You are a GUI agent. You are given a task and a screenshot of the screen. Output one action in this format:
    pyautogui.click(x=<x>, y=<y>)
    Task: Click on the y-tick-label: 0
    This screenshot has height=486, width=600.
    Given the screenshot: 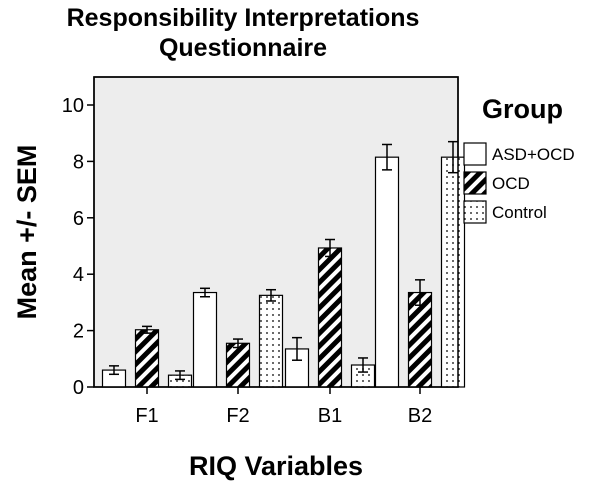 What is the action you would take?
    pyautogui.click(x=78, y=388)
    